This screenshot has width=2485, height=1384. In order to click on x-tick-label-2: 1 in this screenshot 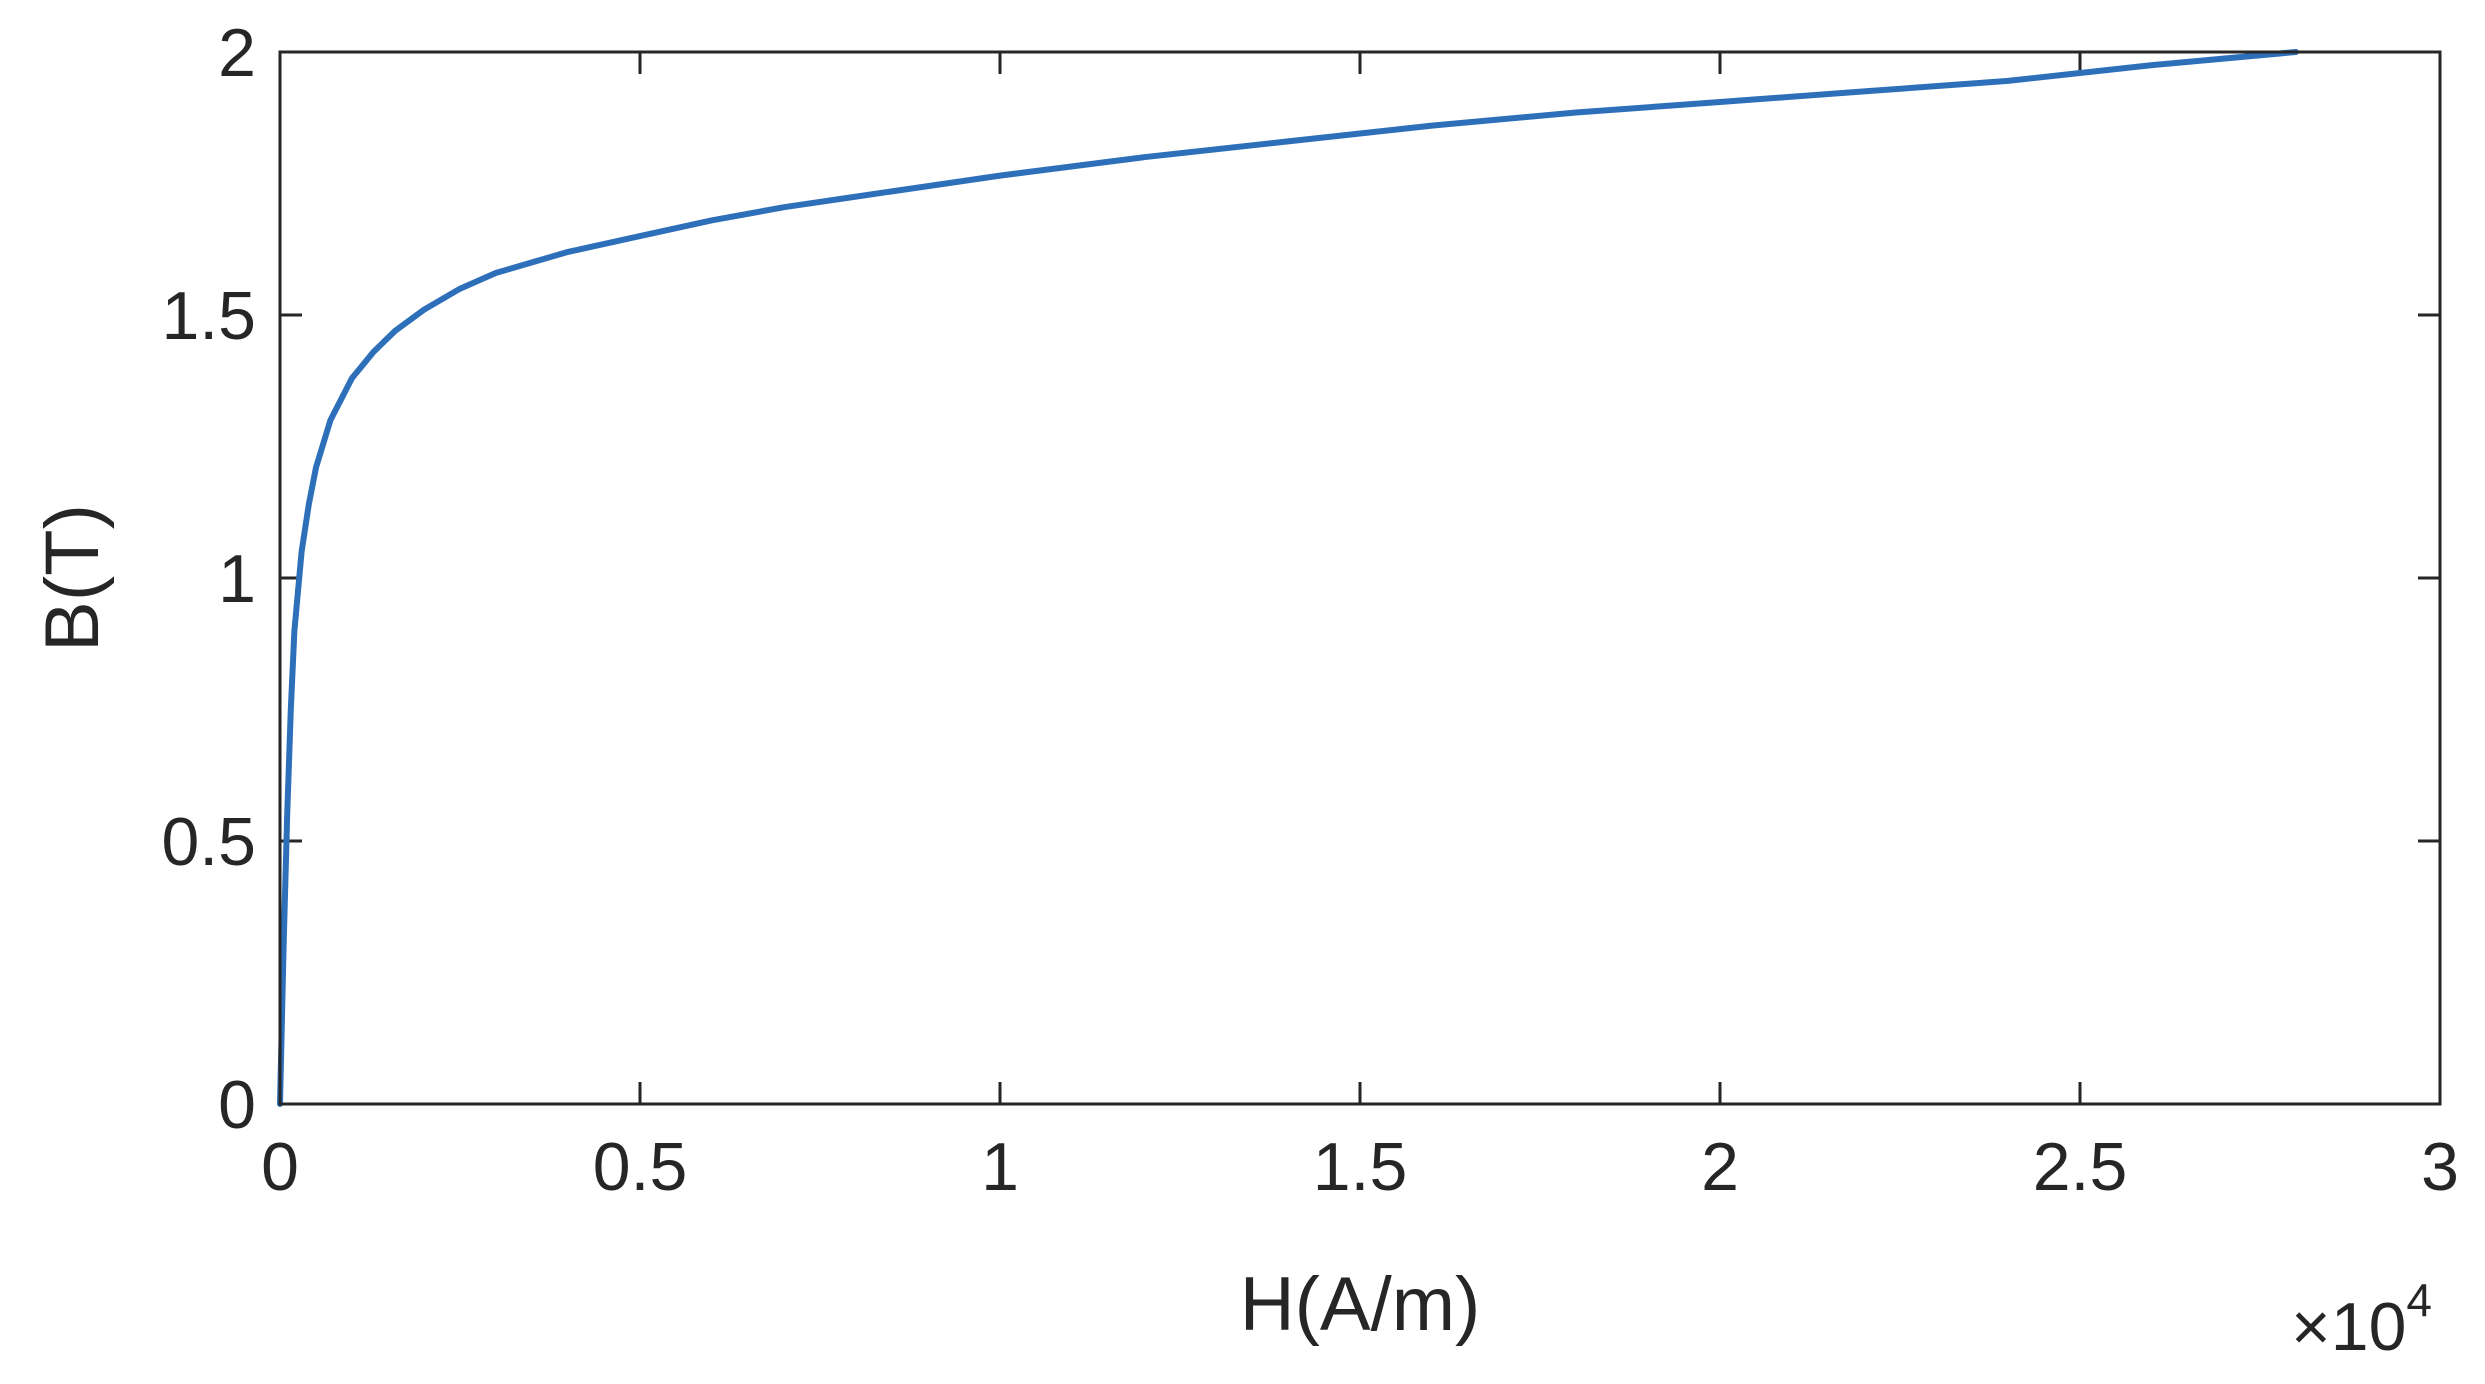, I will do `click(1000, 1167)`.